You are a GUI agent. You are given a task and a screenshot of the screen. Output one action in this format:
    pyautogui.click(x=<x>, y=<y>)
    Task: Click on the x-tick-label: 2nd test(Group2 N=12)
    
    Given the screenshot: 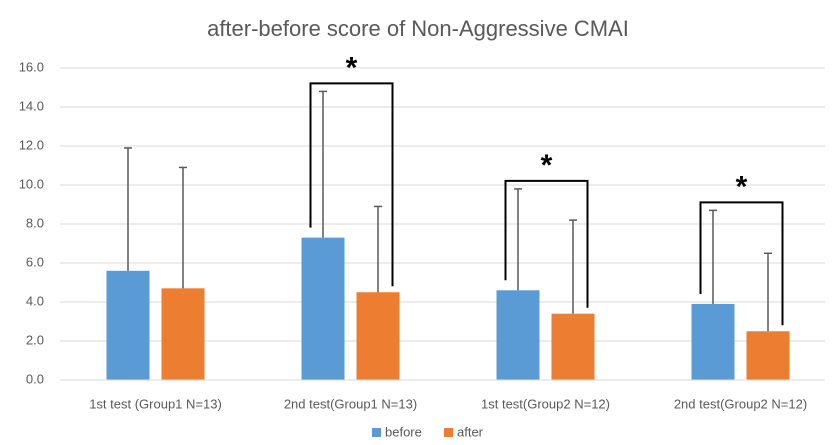 What is the action you would take?
    pyautogui.click(x=740, y=403)
    